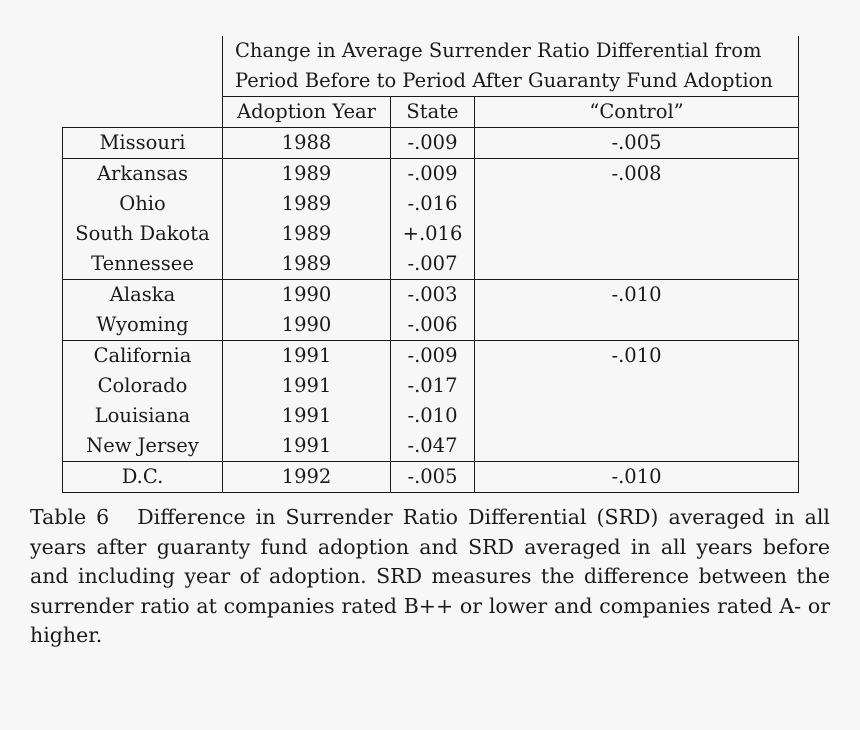  Describe the element at coordinates (142, 264) in the screenshot. I see `state-name-cell: Tennessee` at that location.